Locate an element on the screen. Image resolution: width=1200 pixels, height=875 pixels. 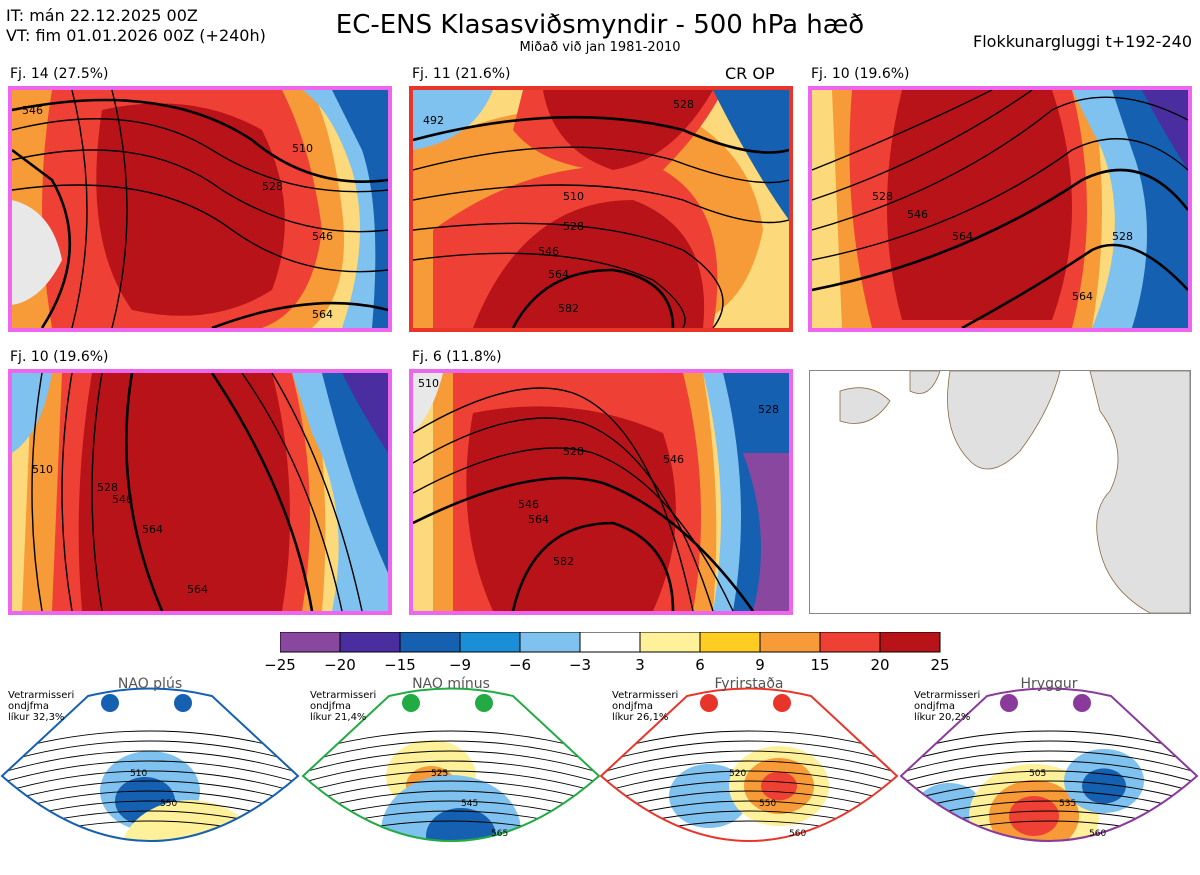
colorbar-tick-label: −9 is located at coordinates (460, 665).